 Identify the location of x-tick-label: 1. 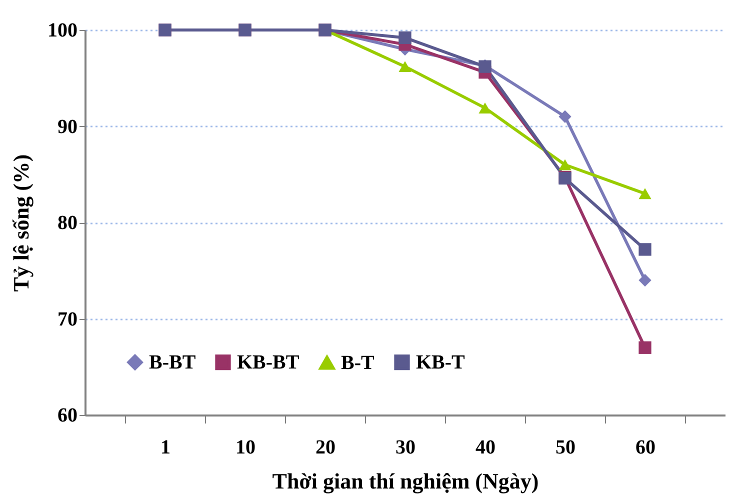
(165, 447).